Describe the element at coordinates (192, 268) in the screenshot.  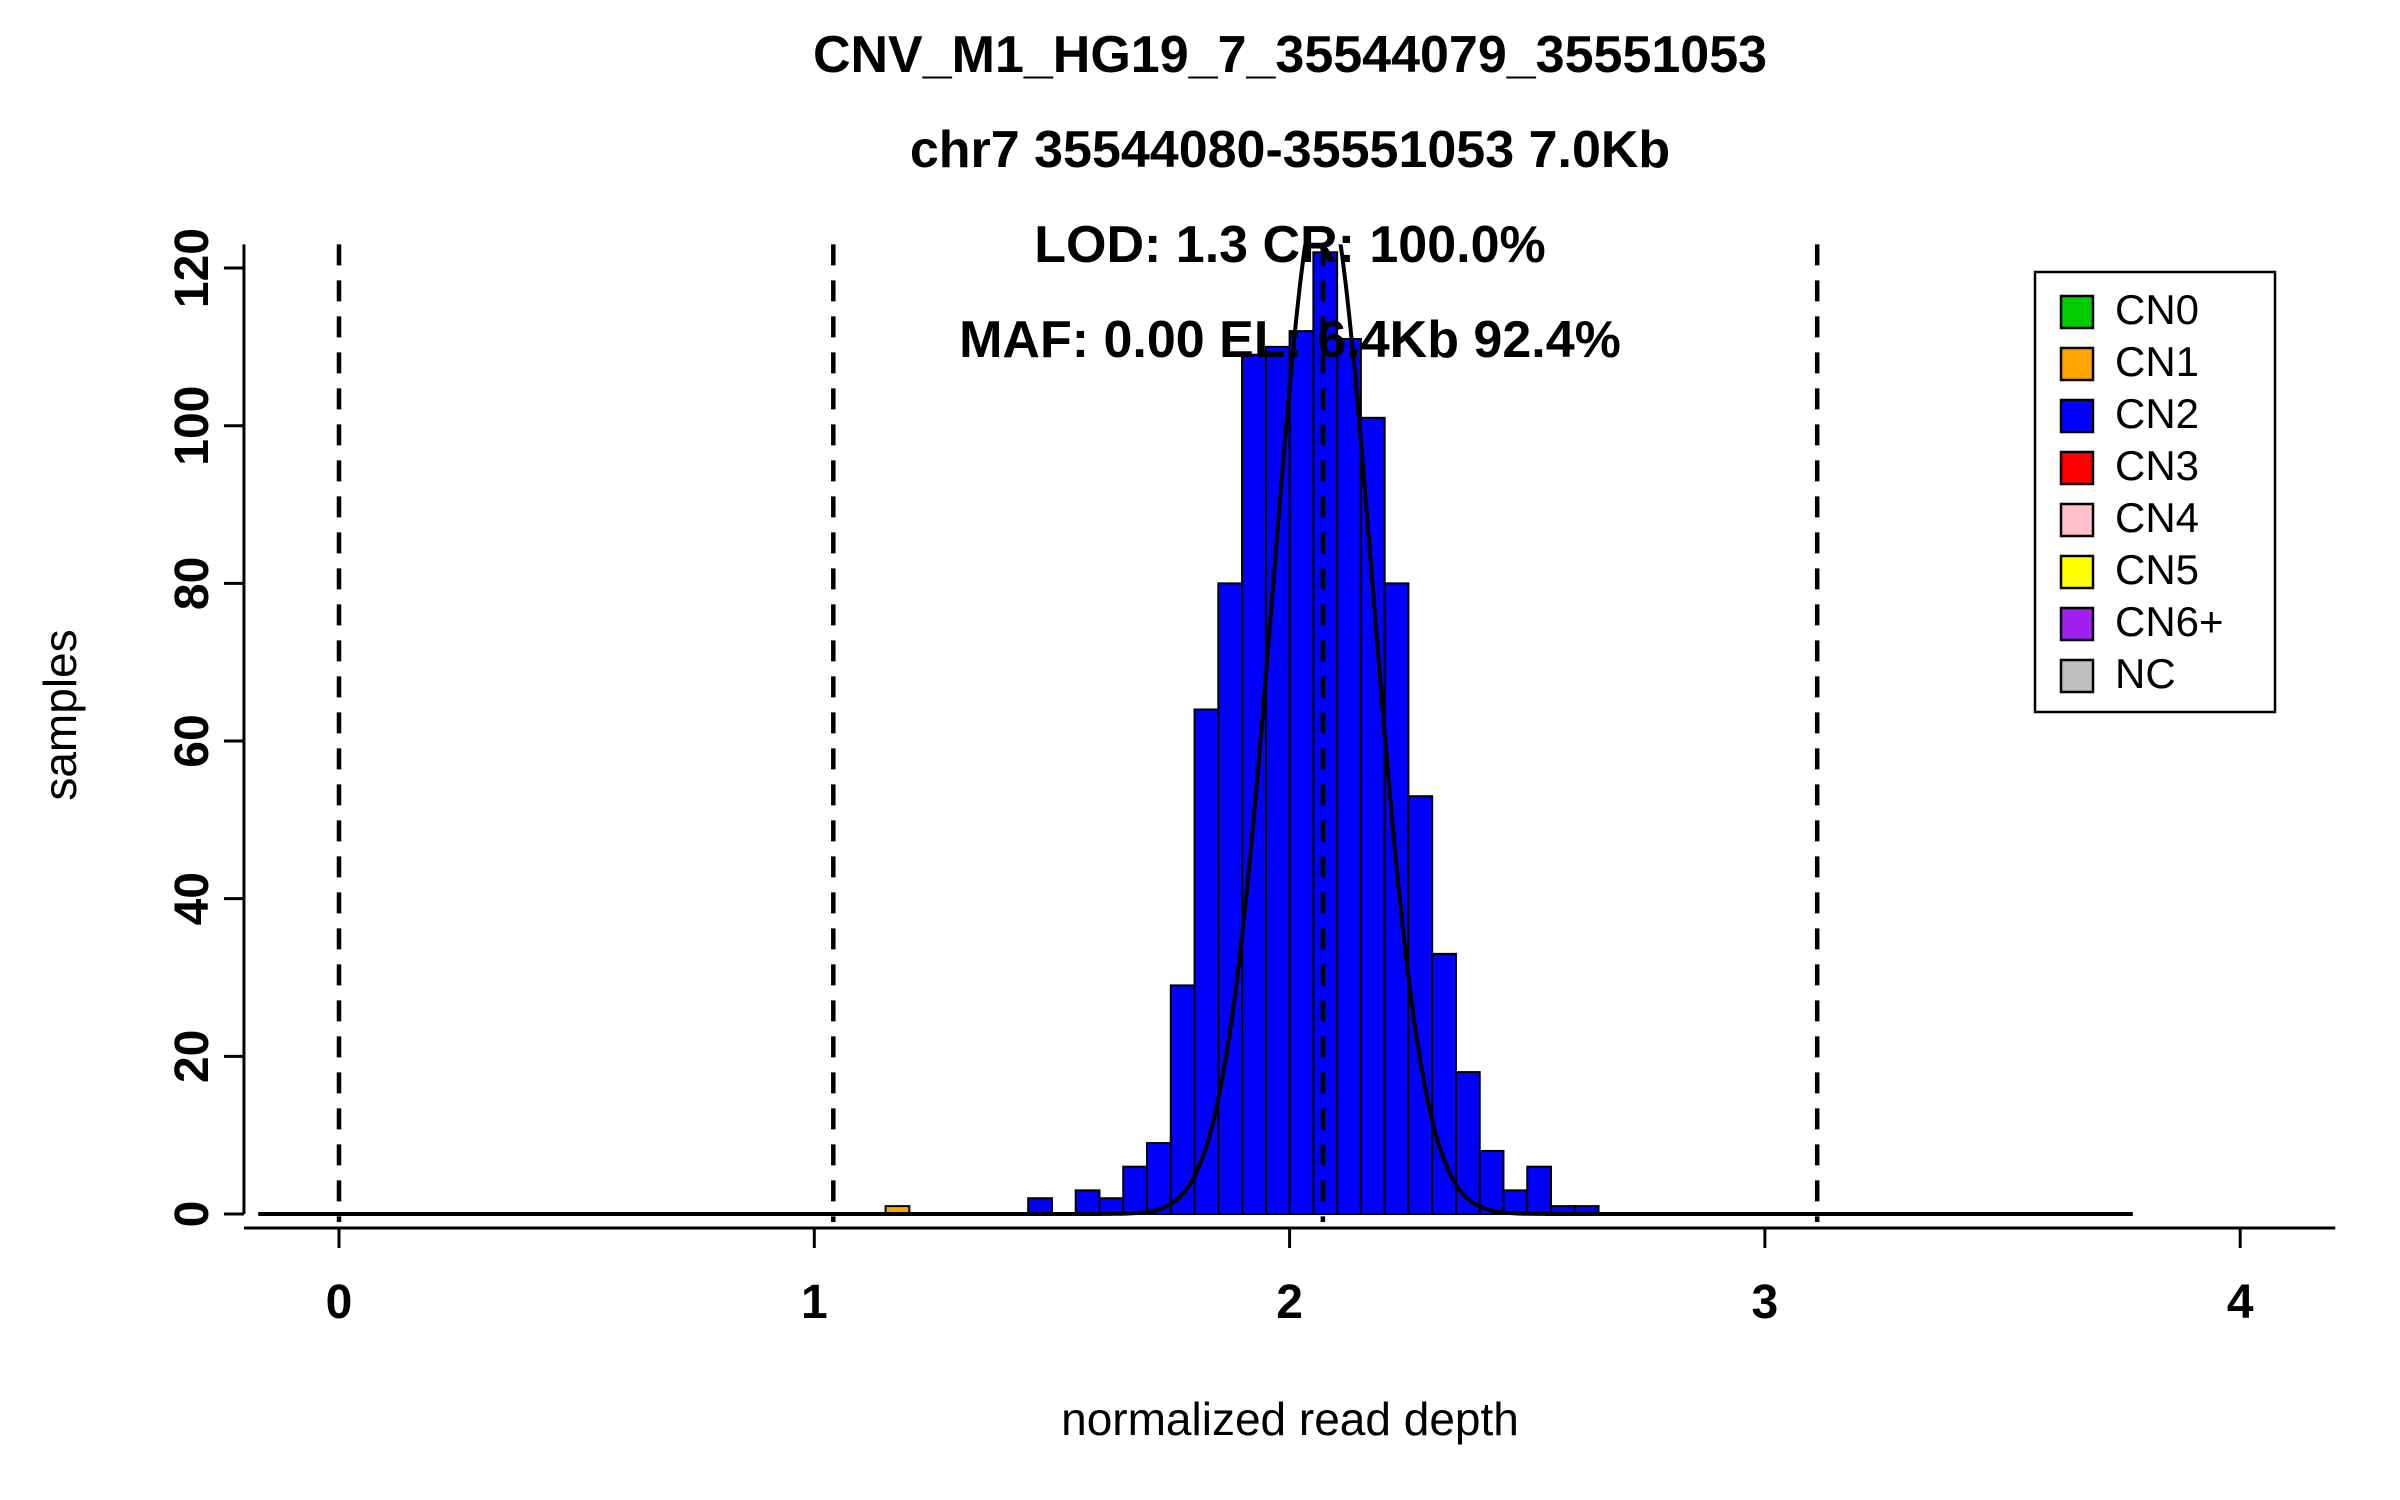
I see `y-tick-label: 120` at that location.